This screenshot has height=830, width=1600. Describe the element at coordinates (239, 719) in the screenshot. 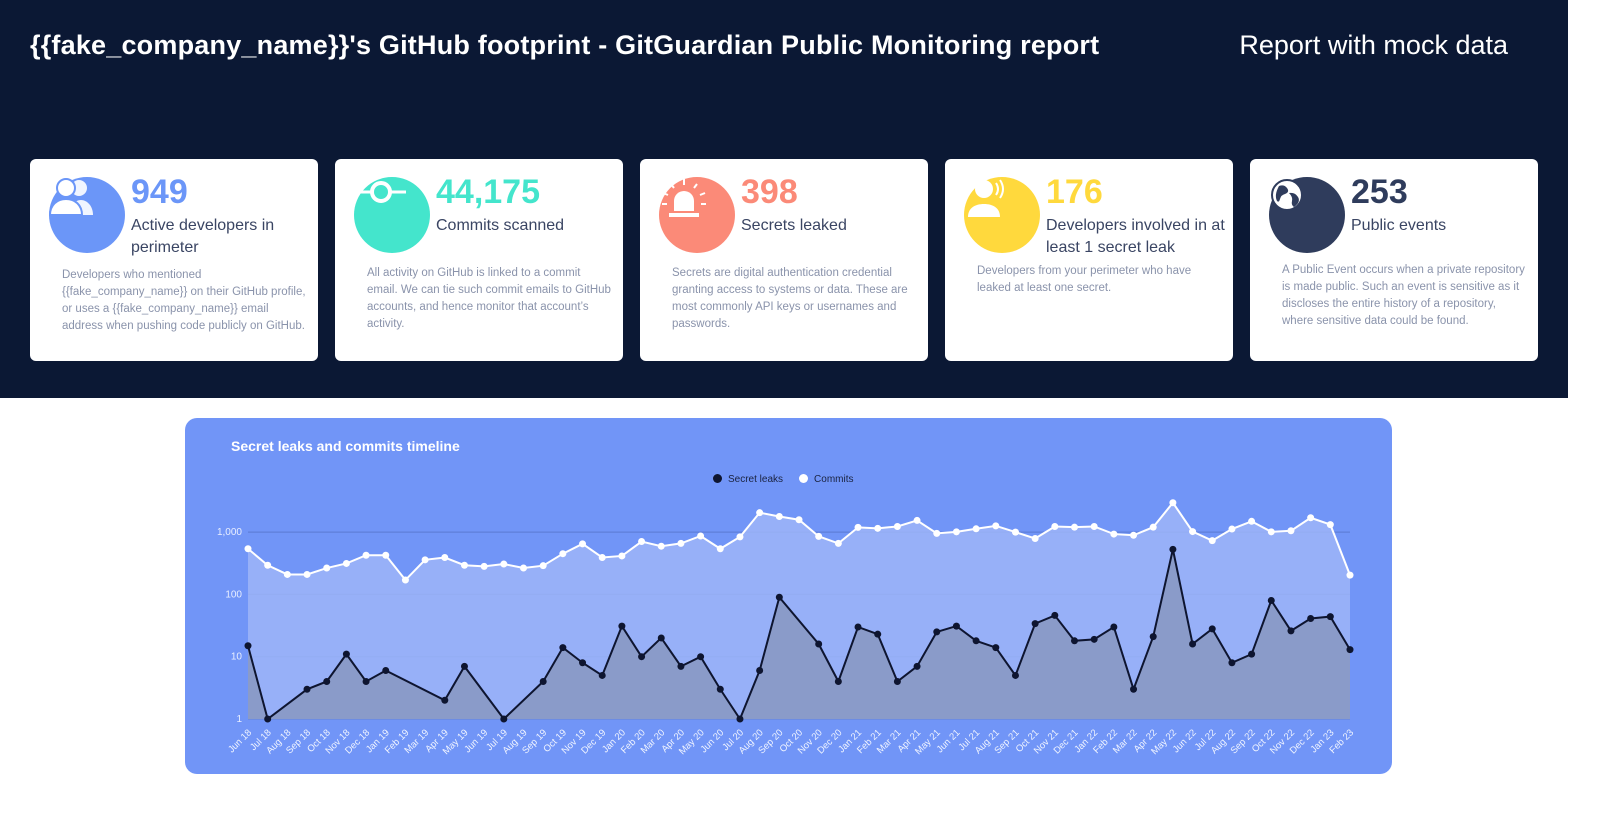

I see `y-tick-label: 1` at that location.